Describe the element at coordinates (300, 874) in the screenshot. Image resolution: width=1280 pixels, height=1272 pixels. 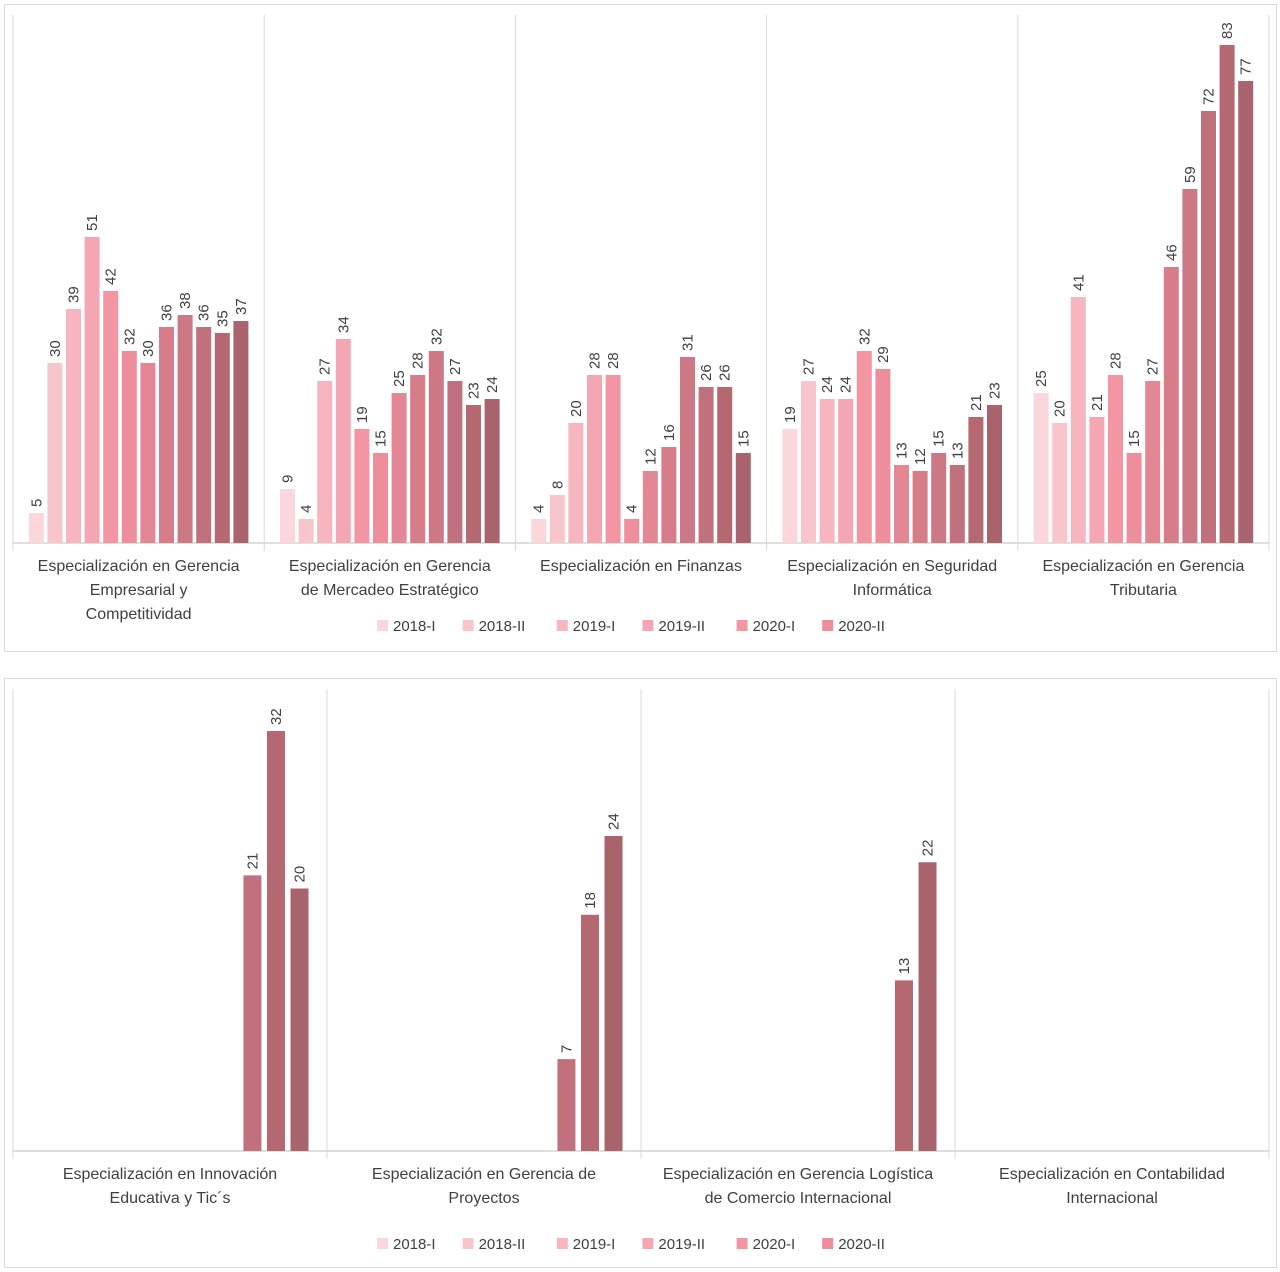
I see `data-label: 20` at that location.